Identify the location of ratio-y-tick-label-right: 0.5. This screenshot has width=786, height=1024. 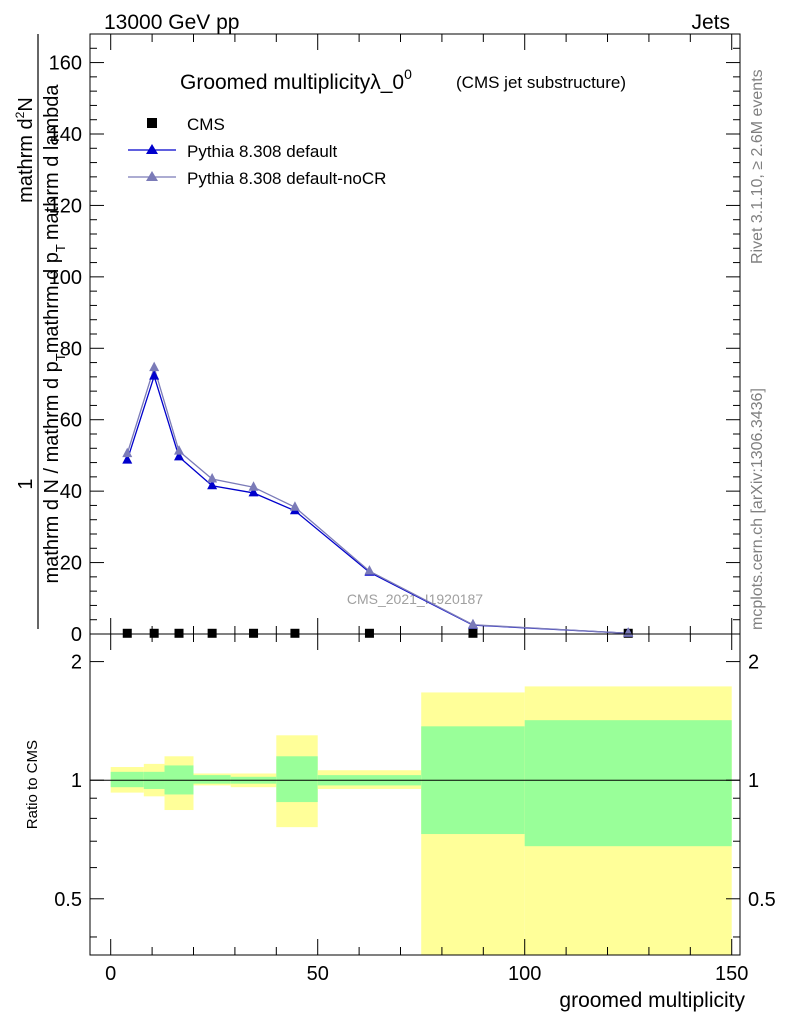
(762, 900).